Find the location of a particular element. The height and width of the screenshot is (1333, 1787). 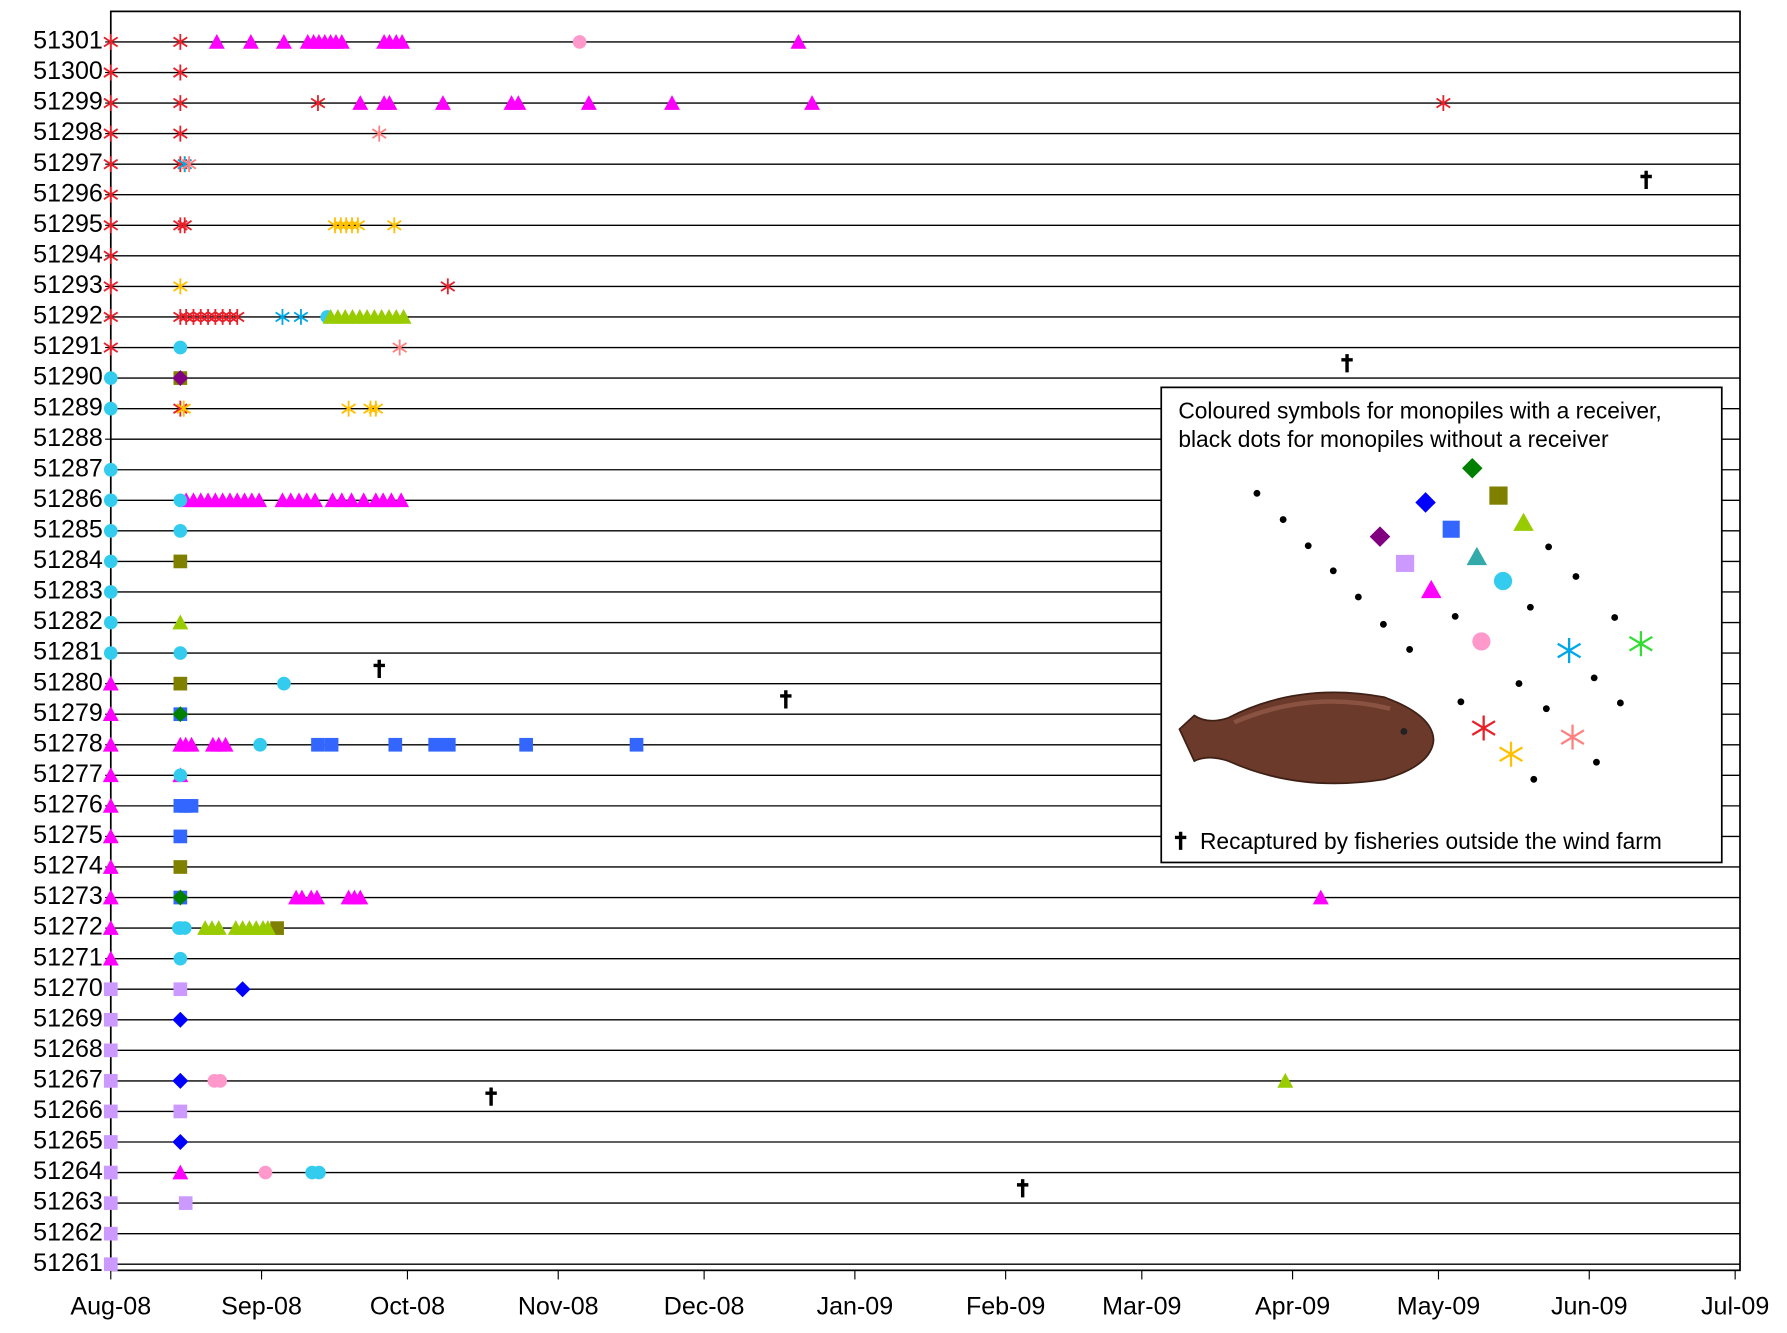

x-tick-label: May-09 is located at coordinates (1439, 1307).